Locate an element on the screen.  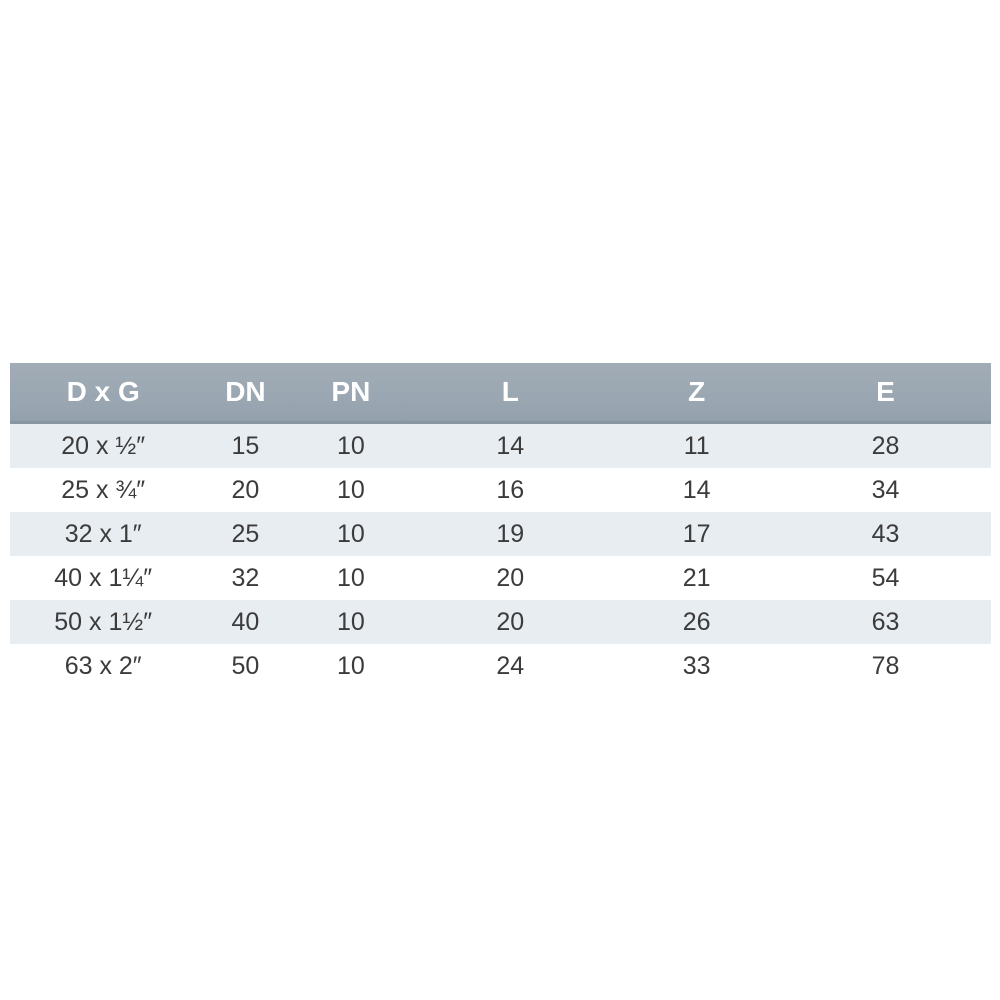
cell-e: 54 is located at coordinates (885, 577).